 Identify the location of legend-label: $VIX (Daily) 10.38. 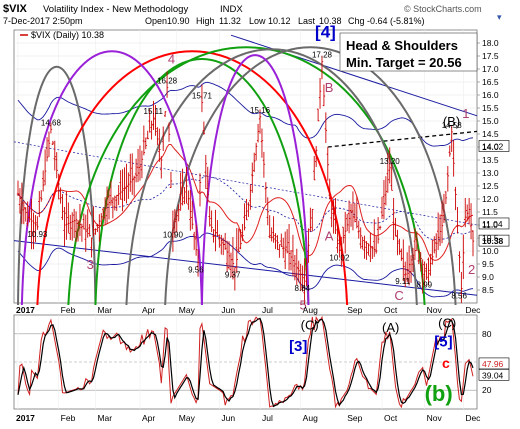
(67, 35).